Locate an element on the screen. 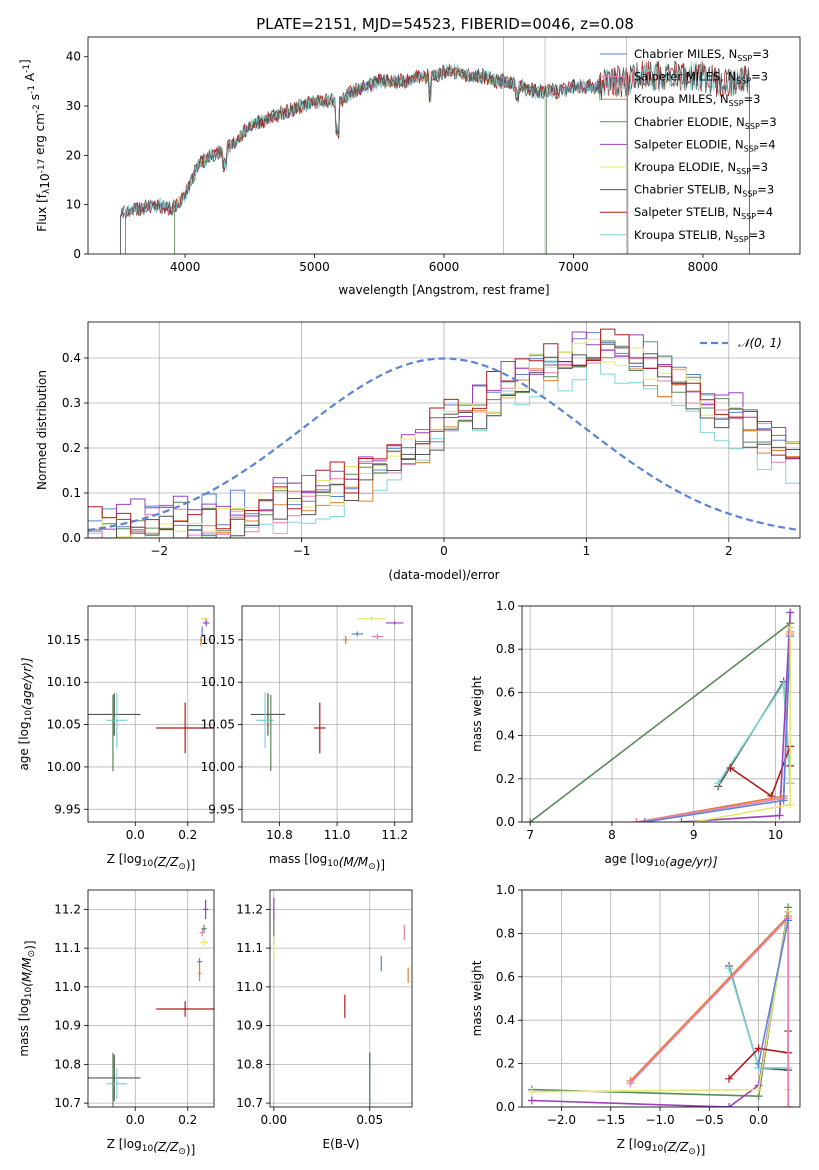  points-age-Z is located at coordinates (151, 694).